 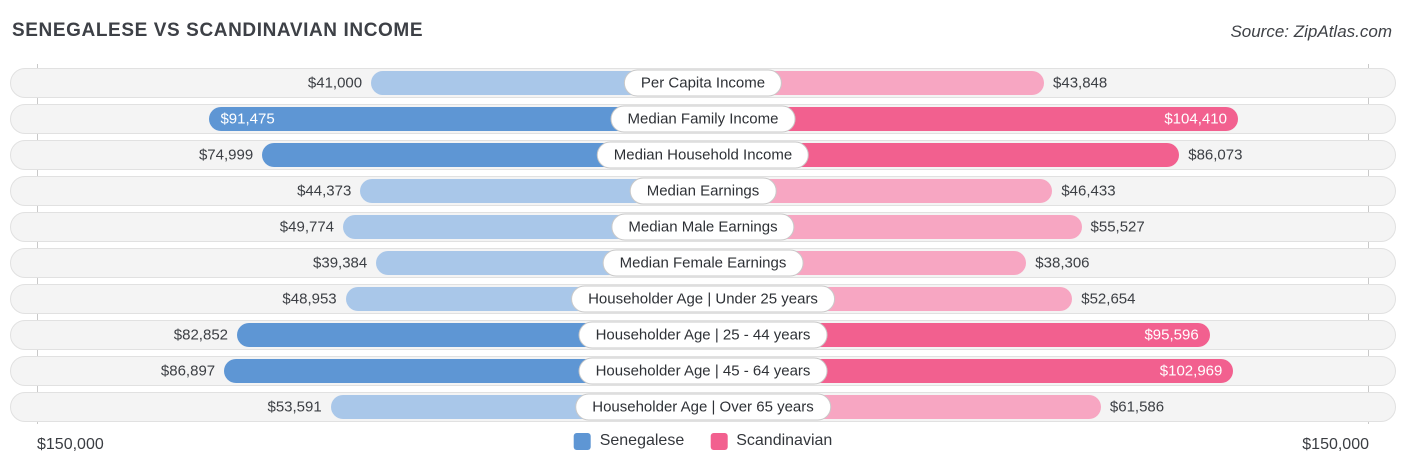 What do you see at coordinates (642, 440) in the screenshot?
I see `legend-label: Senegalese` at bounding box center [642, 440].